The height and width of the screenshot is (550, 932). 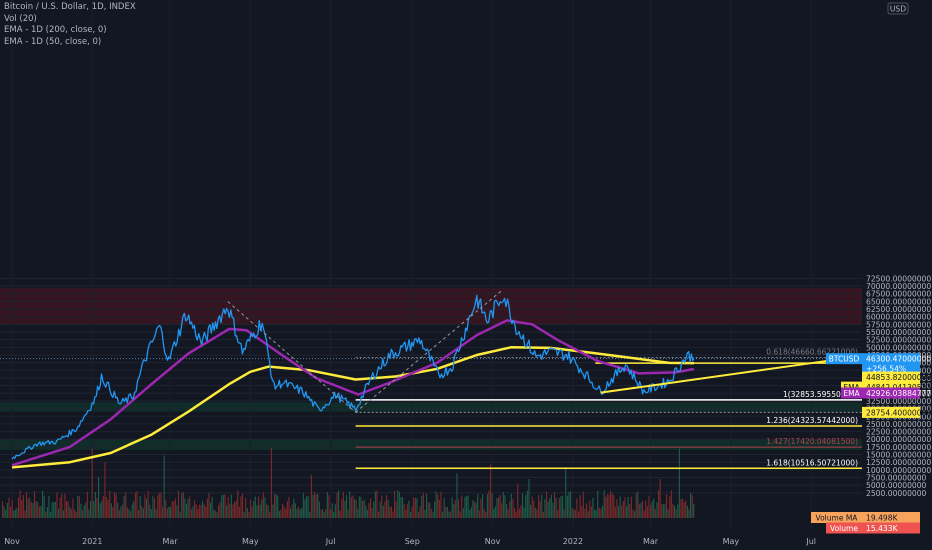 What do you see at coordinates (410, 541) in the screenshot?
I see `time-axis: Nov 2021 Mar May Jul Sep Nov 2022 Mar May Jul` at bounding box center [410, 541].